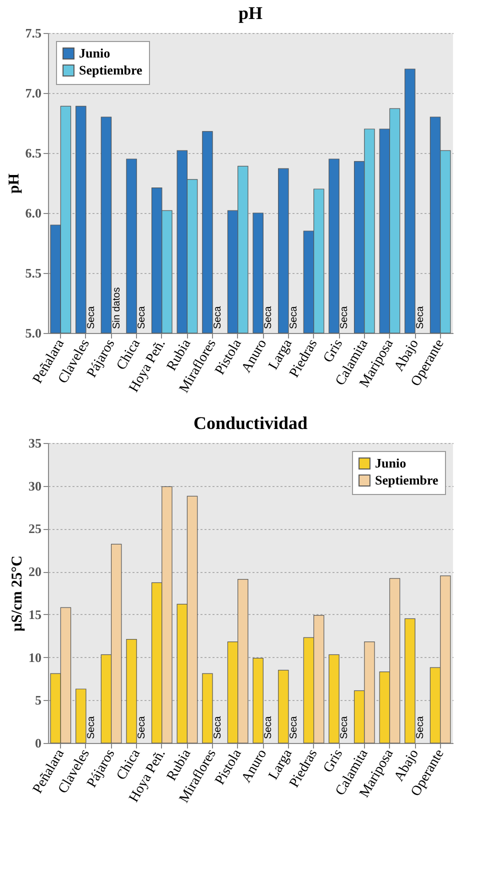 The width and height of the screenshot is (504, 889). What do you see at coordinates (33, 33) in the screenshot?
I see `y-tick-label: 7.5` at bounding box center [33, 33].